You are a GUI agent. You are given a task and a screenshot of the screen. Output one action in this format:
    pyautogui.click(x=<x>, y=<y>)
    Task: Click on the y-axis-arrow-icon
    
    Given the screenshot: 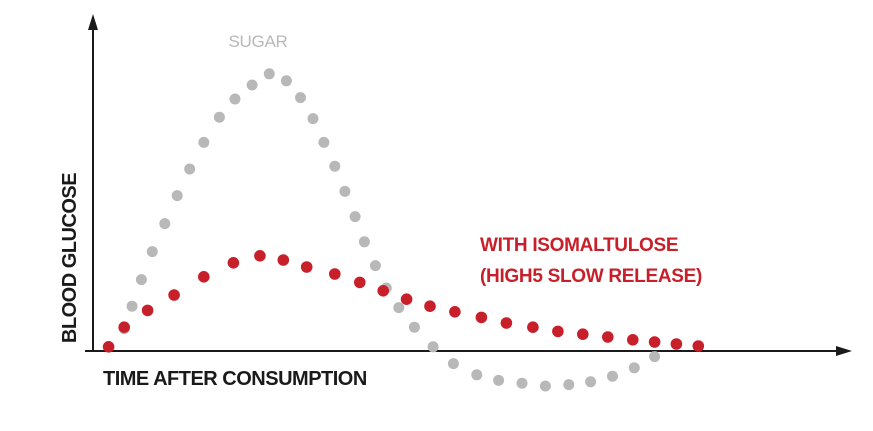 What is the action you would take?
    pyautogui.click(x=93, y=22)
    